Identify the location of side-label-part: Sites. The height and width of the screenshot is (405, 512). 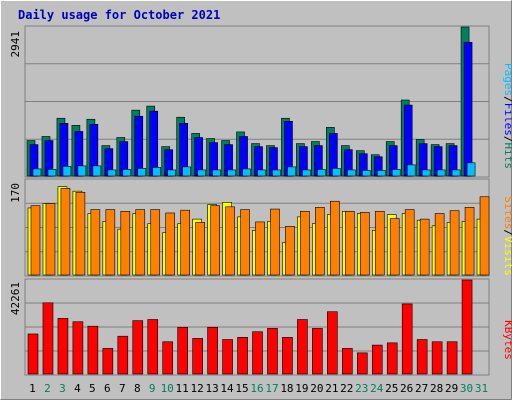
(507, 212).